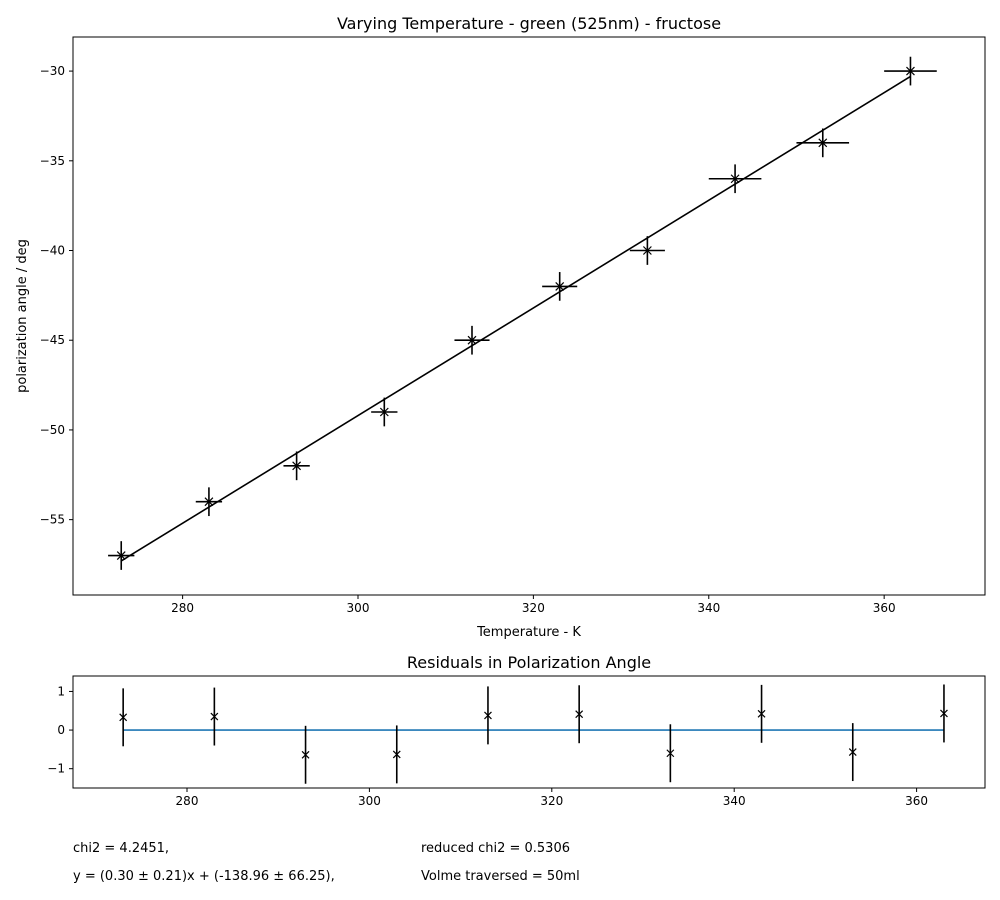 Image resolution: width=1000 pixels, height=900 pixels. What do you see at coordinates (52, 520) in the screenshot?
I see `y-tick-label: −55` at bounding box center [52, 520].